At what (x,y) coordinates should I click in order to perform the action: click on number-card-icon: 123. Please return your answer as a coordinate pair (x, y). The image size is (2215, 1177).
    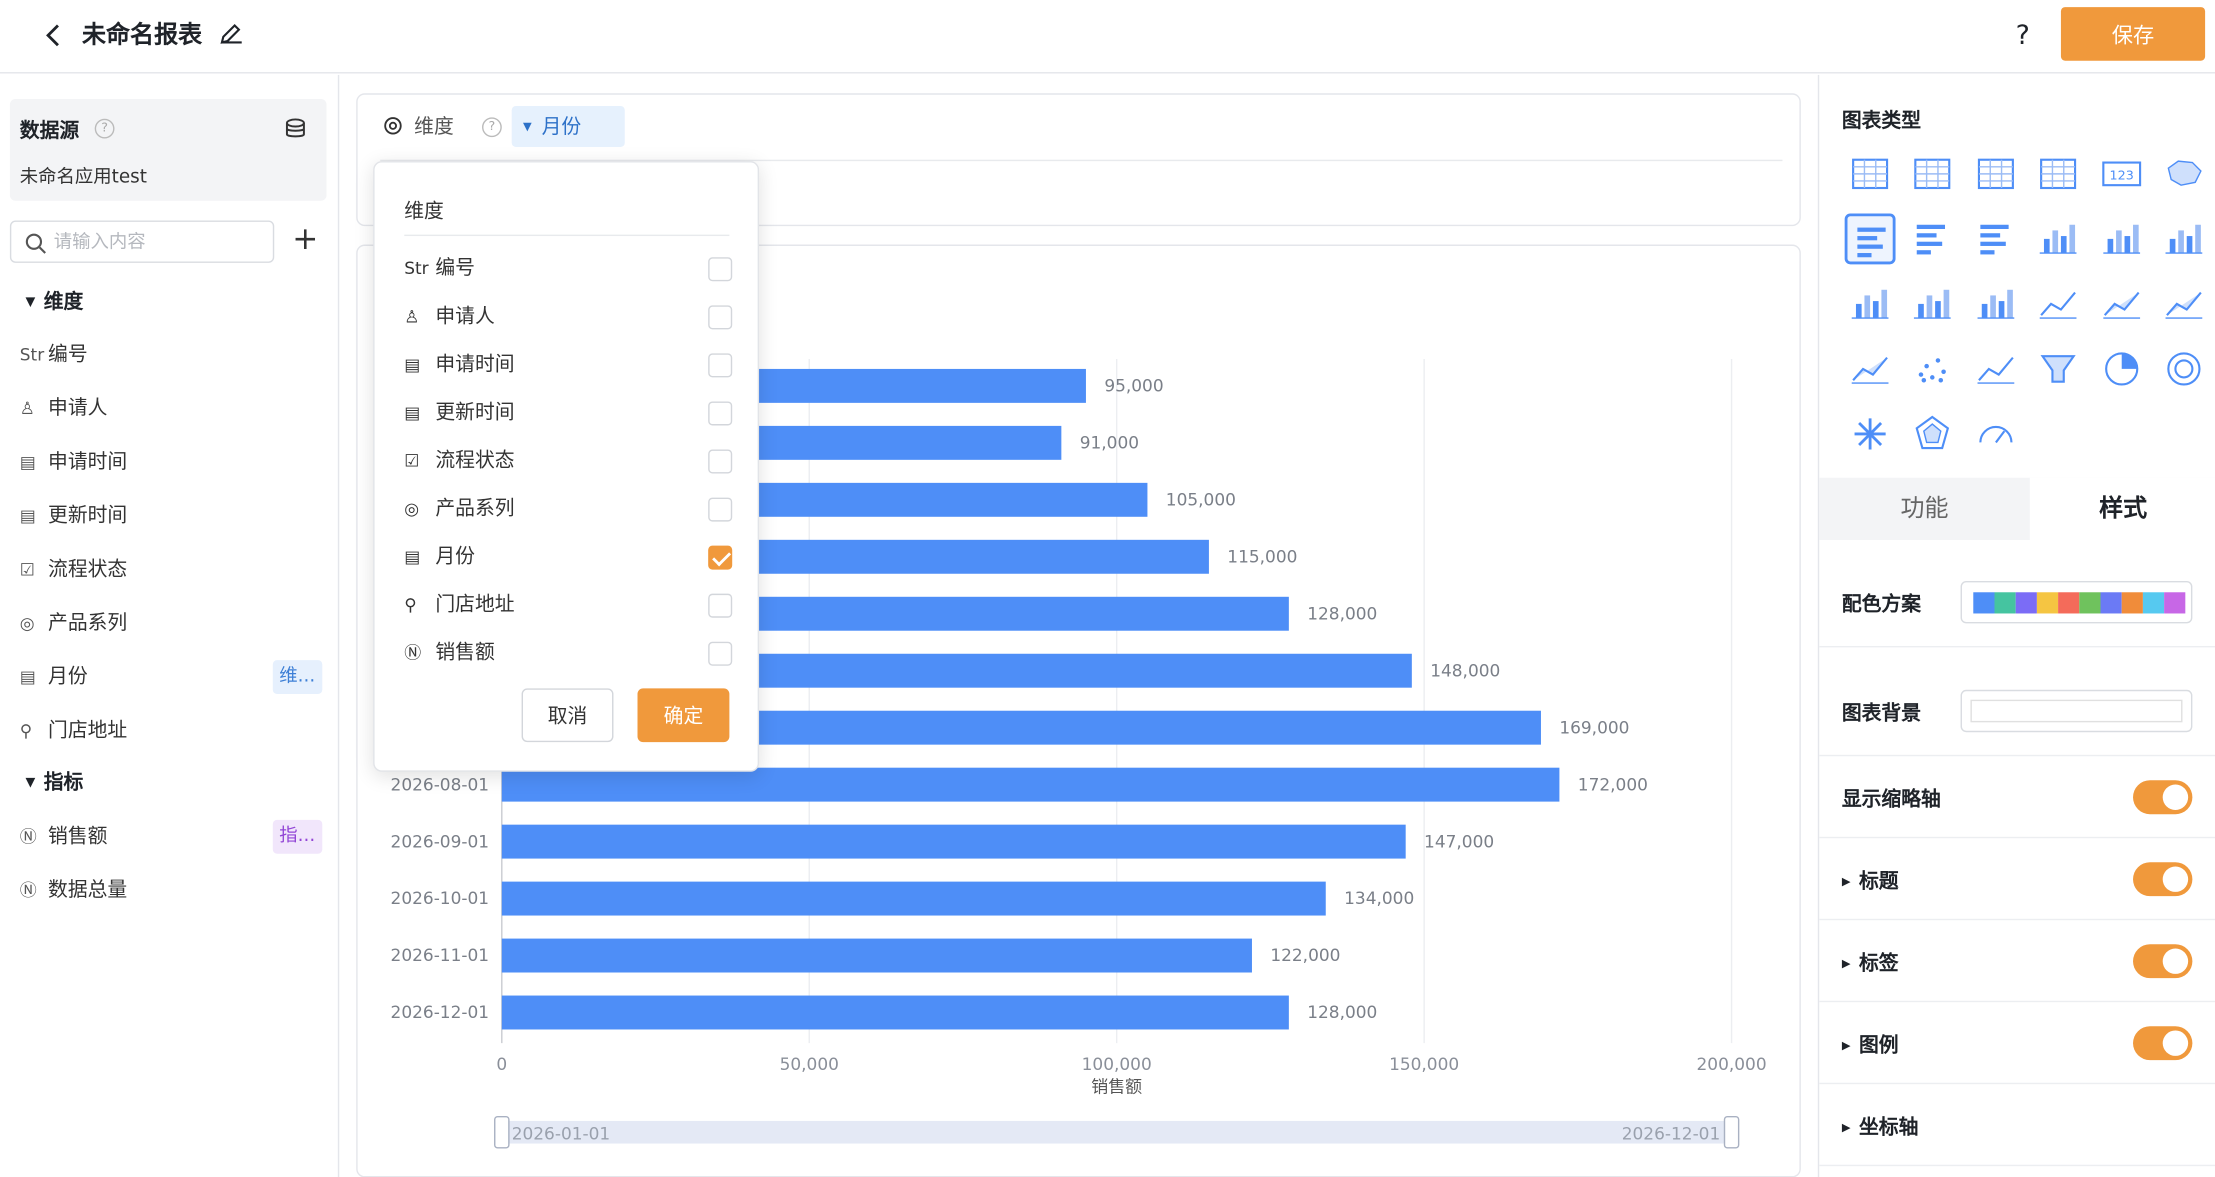
    Looking at the image, I should click on (2121, 173).